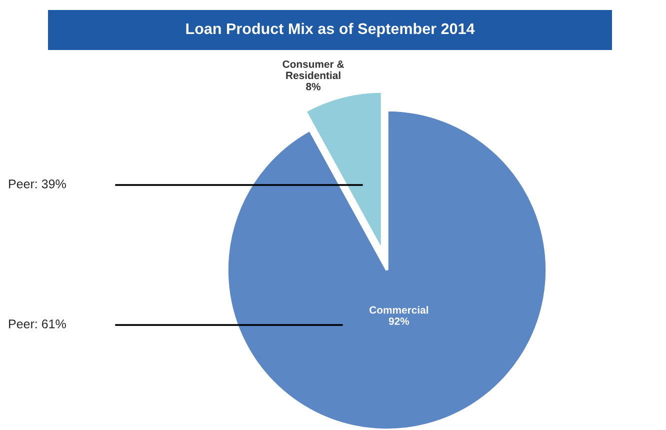 The image size is (666, 430). What do you see at coordinates (330, 30) in the screenshot?
I see `chart-title: Loan Product Mix as of September 2014` at bounding box center [330, 30].